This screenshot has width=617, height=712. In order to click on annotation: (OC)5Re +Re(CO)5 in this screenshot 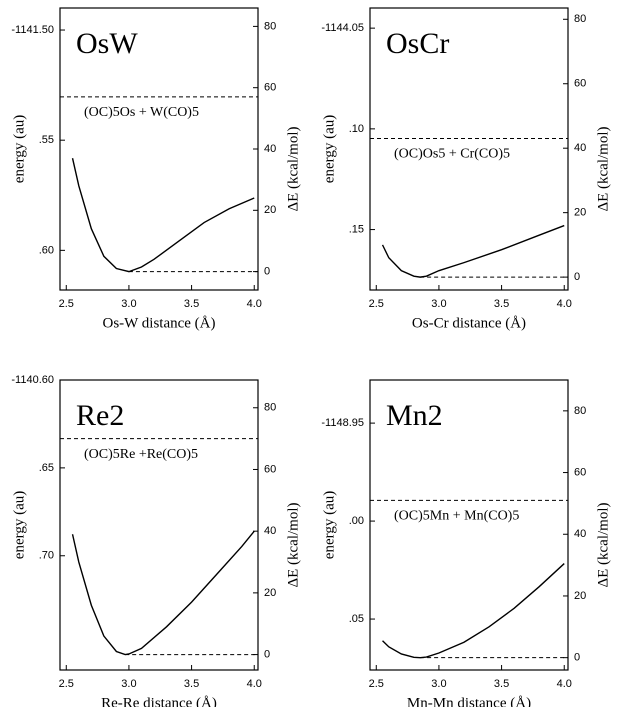, I will do `click(141, 454)`.